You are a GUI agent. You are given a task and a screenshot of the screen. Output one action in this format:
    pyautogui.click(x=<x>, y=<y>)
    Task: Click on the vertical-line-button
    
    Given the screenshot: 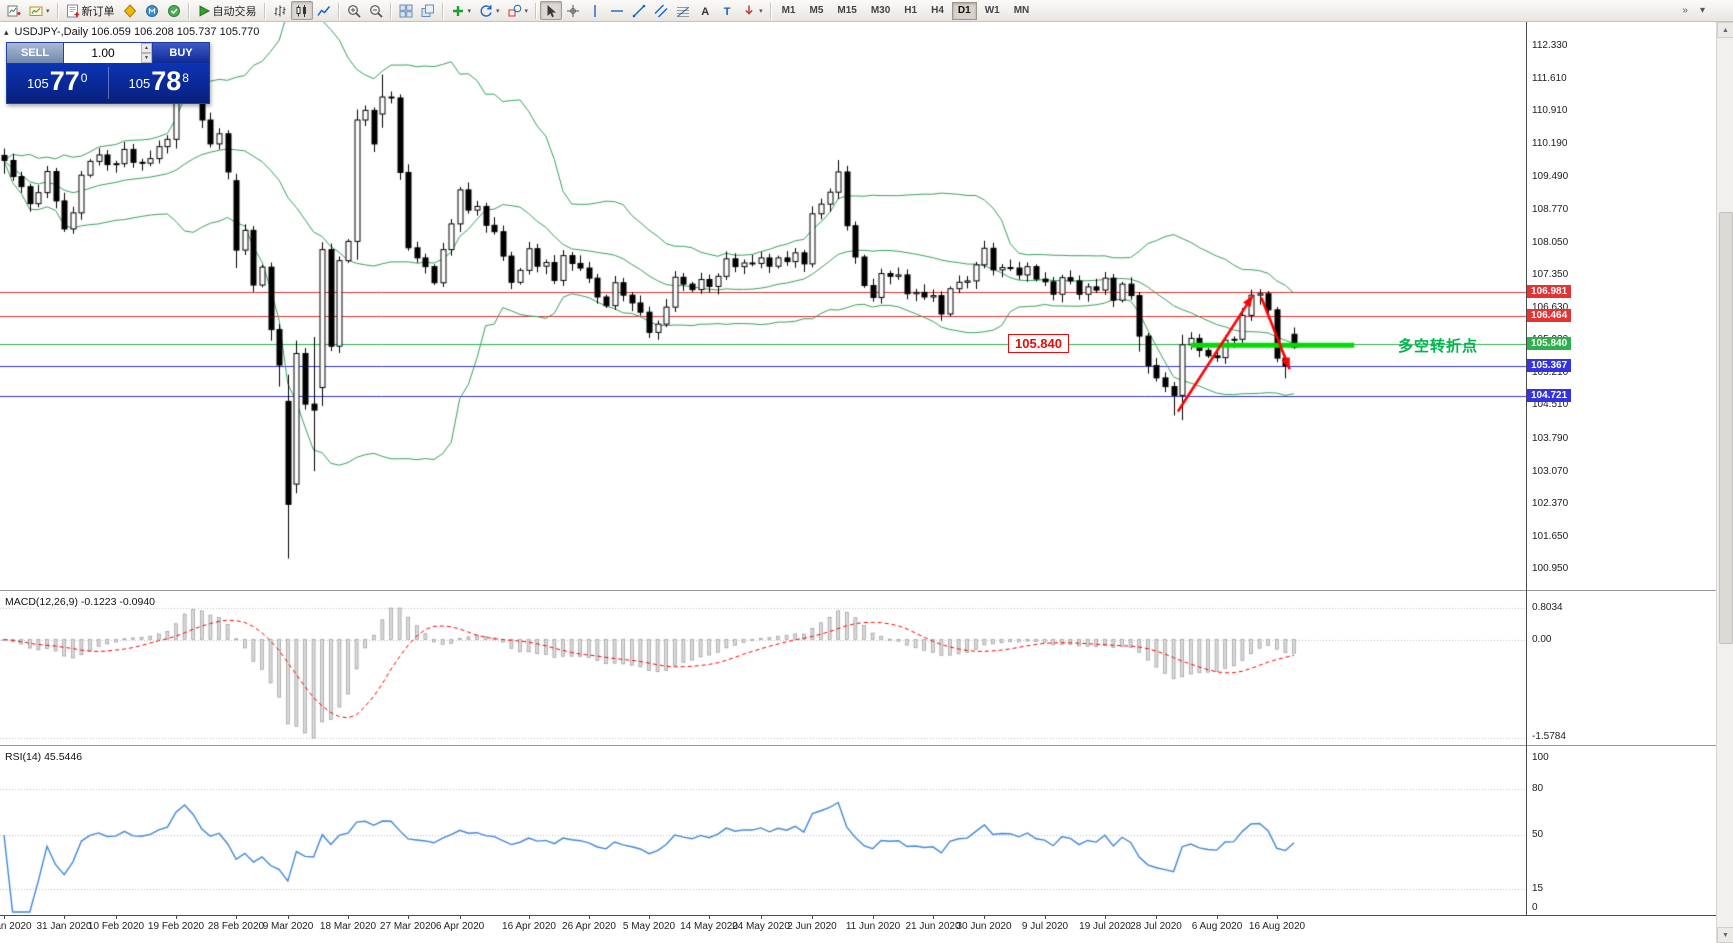 What is the action you would take?
    pyautogui.click(x=595, y=10)
    